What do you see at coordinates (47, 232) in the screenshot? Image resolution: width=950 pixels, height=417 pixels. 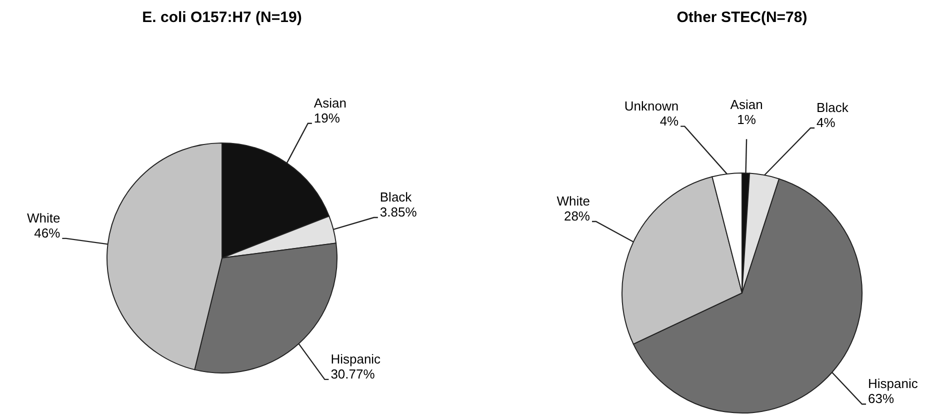 I see `data-label: 46%` at bounding box center [47, 232].